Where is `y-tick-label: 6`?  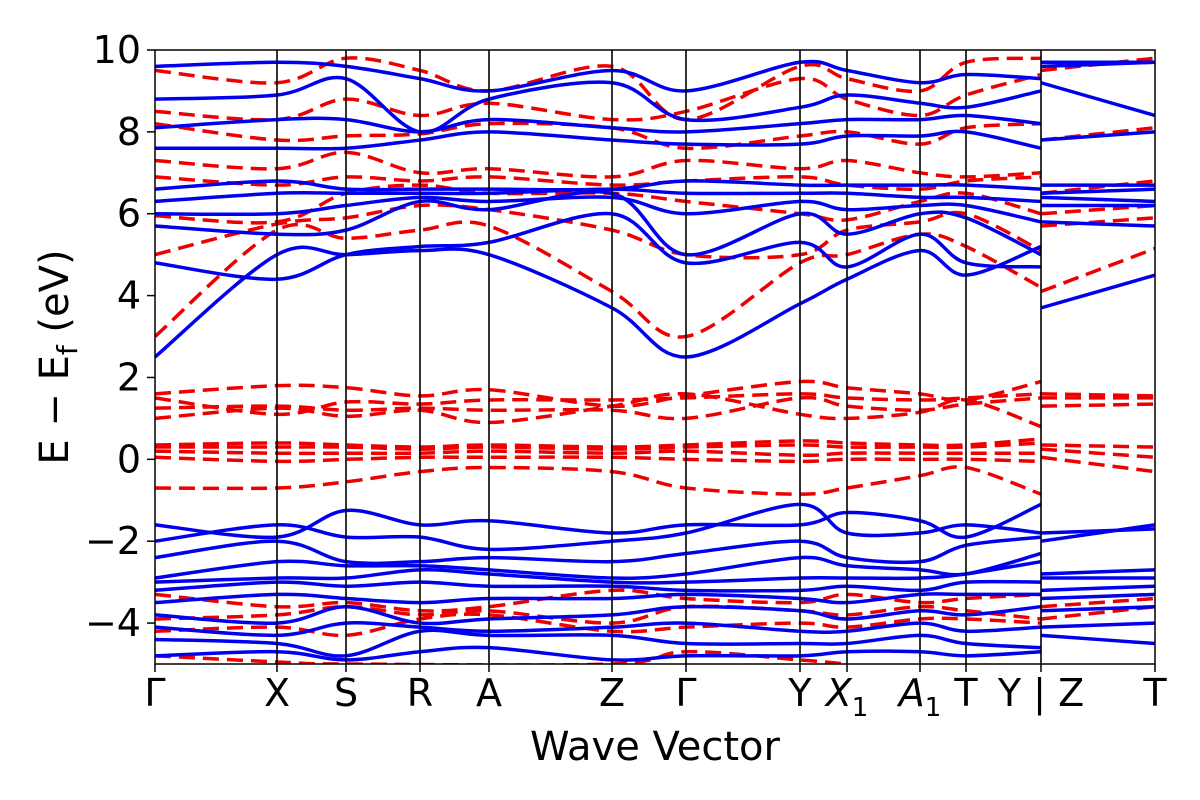 y-tick-label: 6 is located at coordinates (129, 214).